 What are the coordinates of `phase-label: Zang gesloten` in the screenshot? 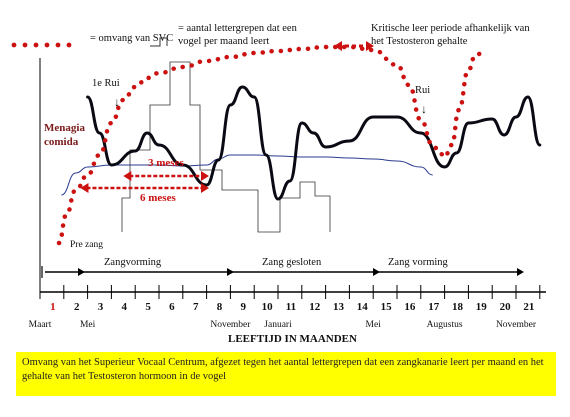 It's located at (292, 262).